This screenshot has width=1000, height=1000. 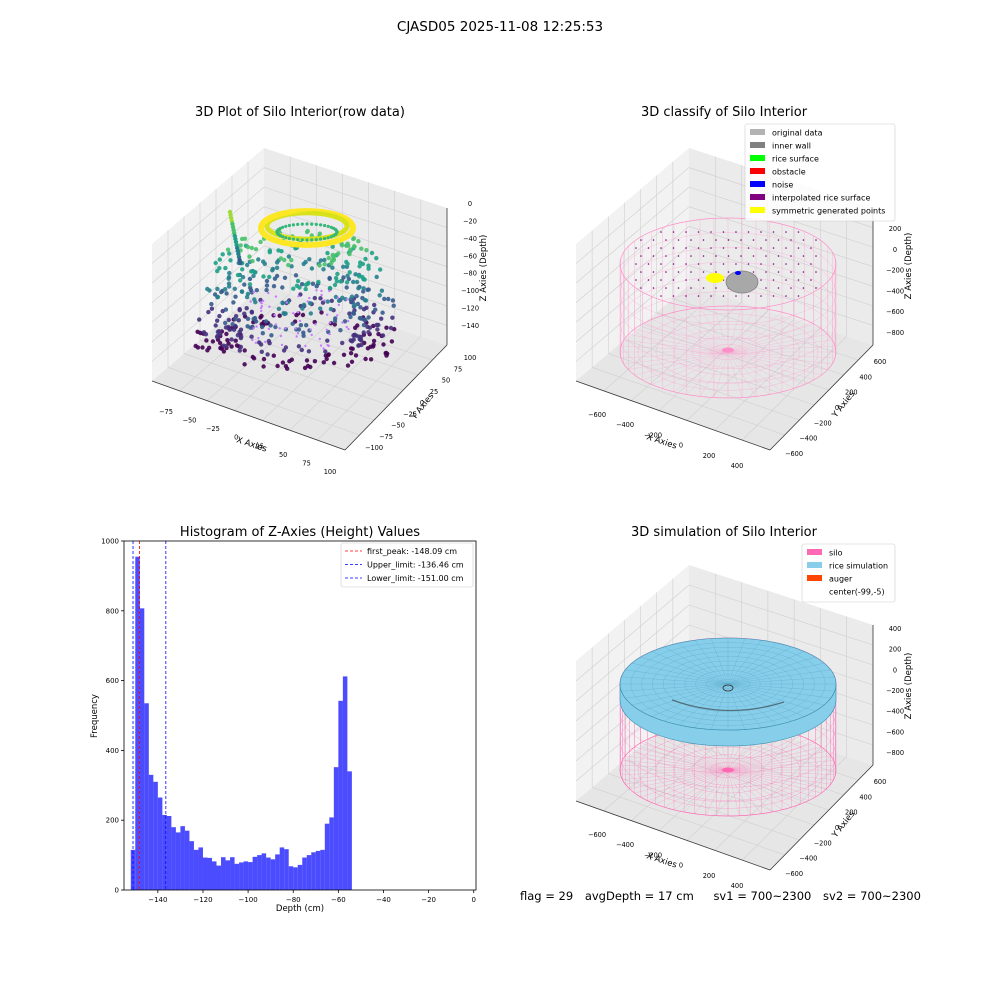 What do you see at coordinates (428, 900) in the screenshot?
I see `x-tick-label: −20` at bounding box center [428, 900].